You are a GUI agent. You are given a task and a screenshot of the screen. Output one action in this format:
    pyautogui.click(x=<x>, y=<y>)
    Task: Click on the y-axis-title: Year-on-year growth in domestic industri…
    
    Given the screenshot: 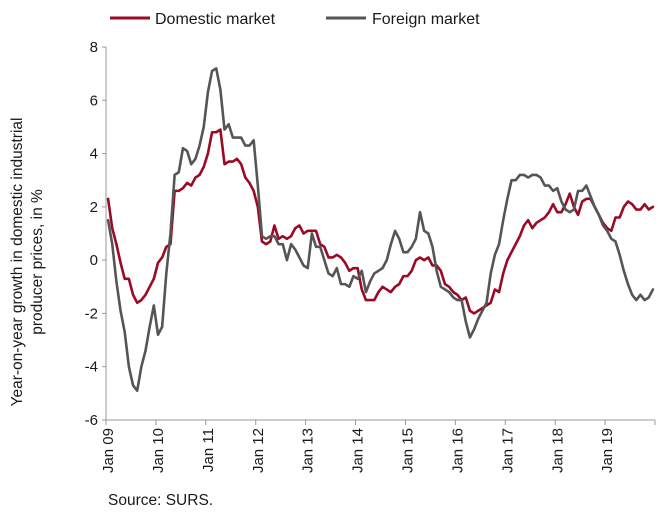 What is the action you would take?
    pyautogui.click(x=27, y=262)
    